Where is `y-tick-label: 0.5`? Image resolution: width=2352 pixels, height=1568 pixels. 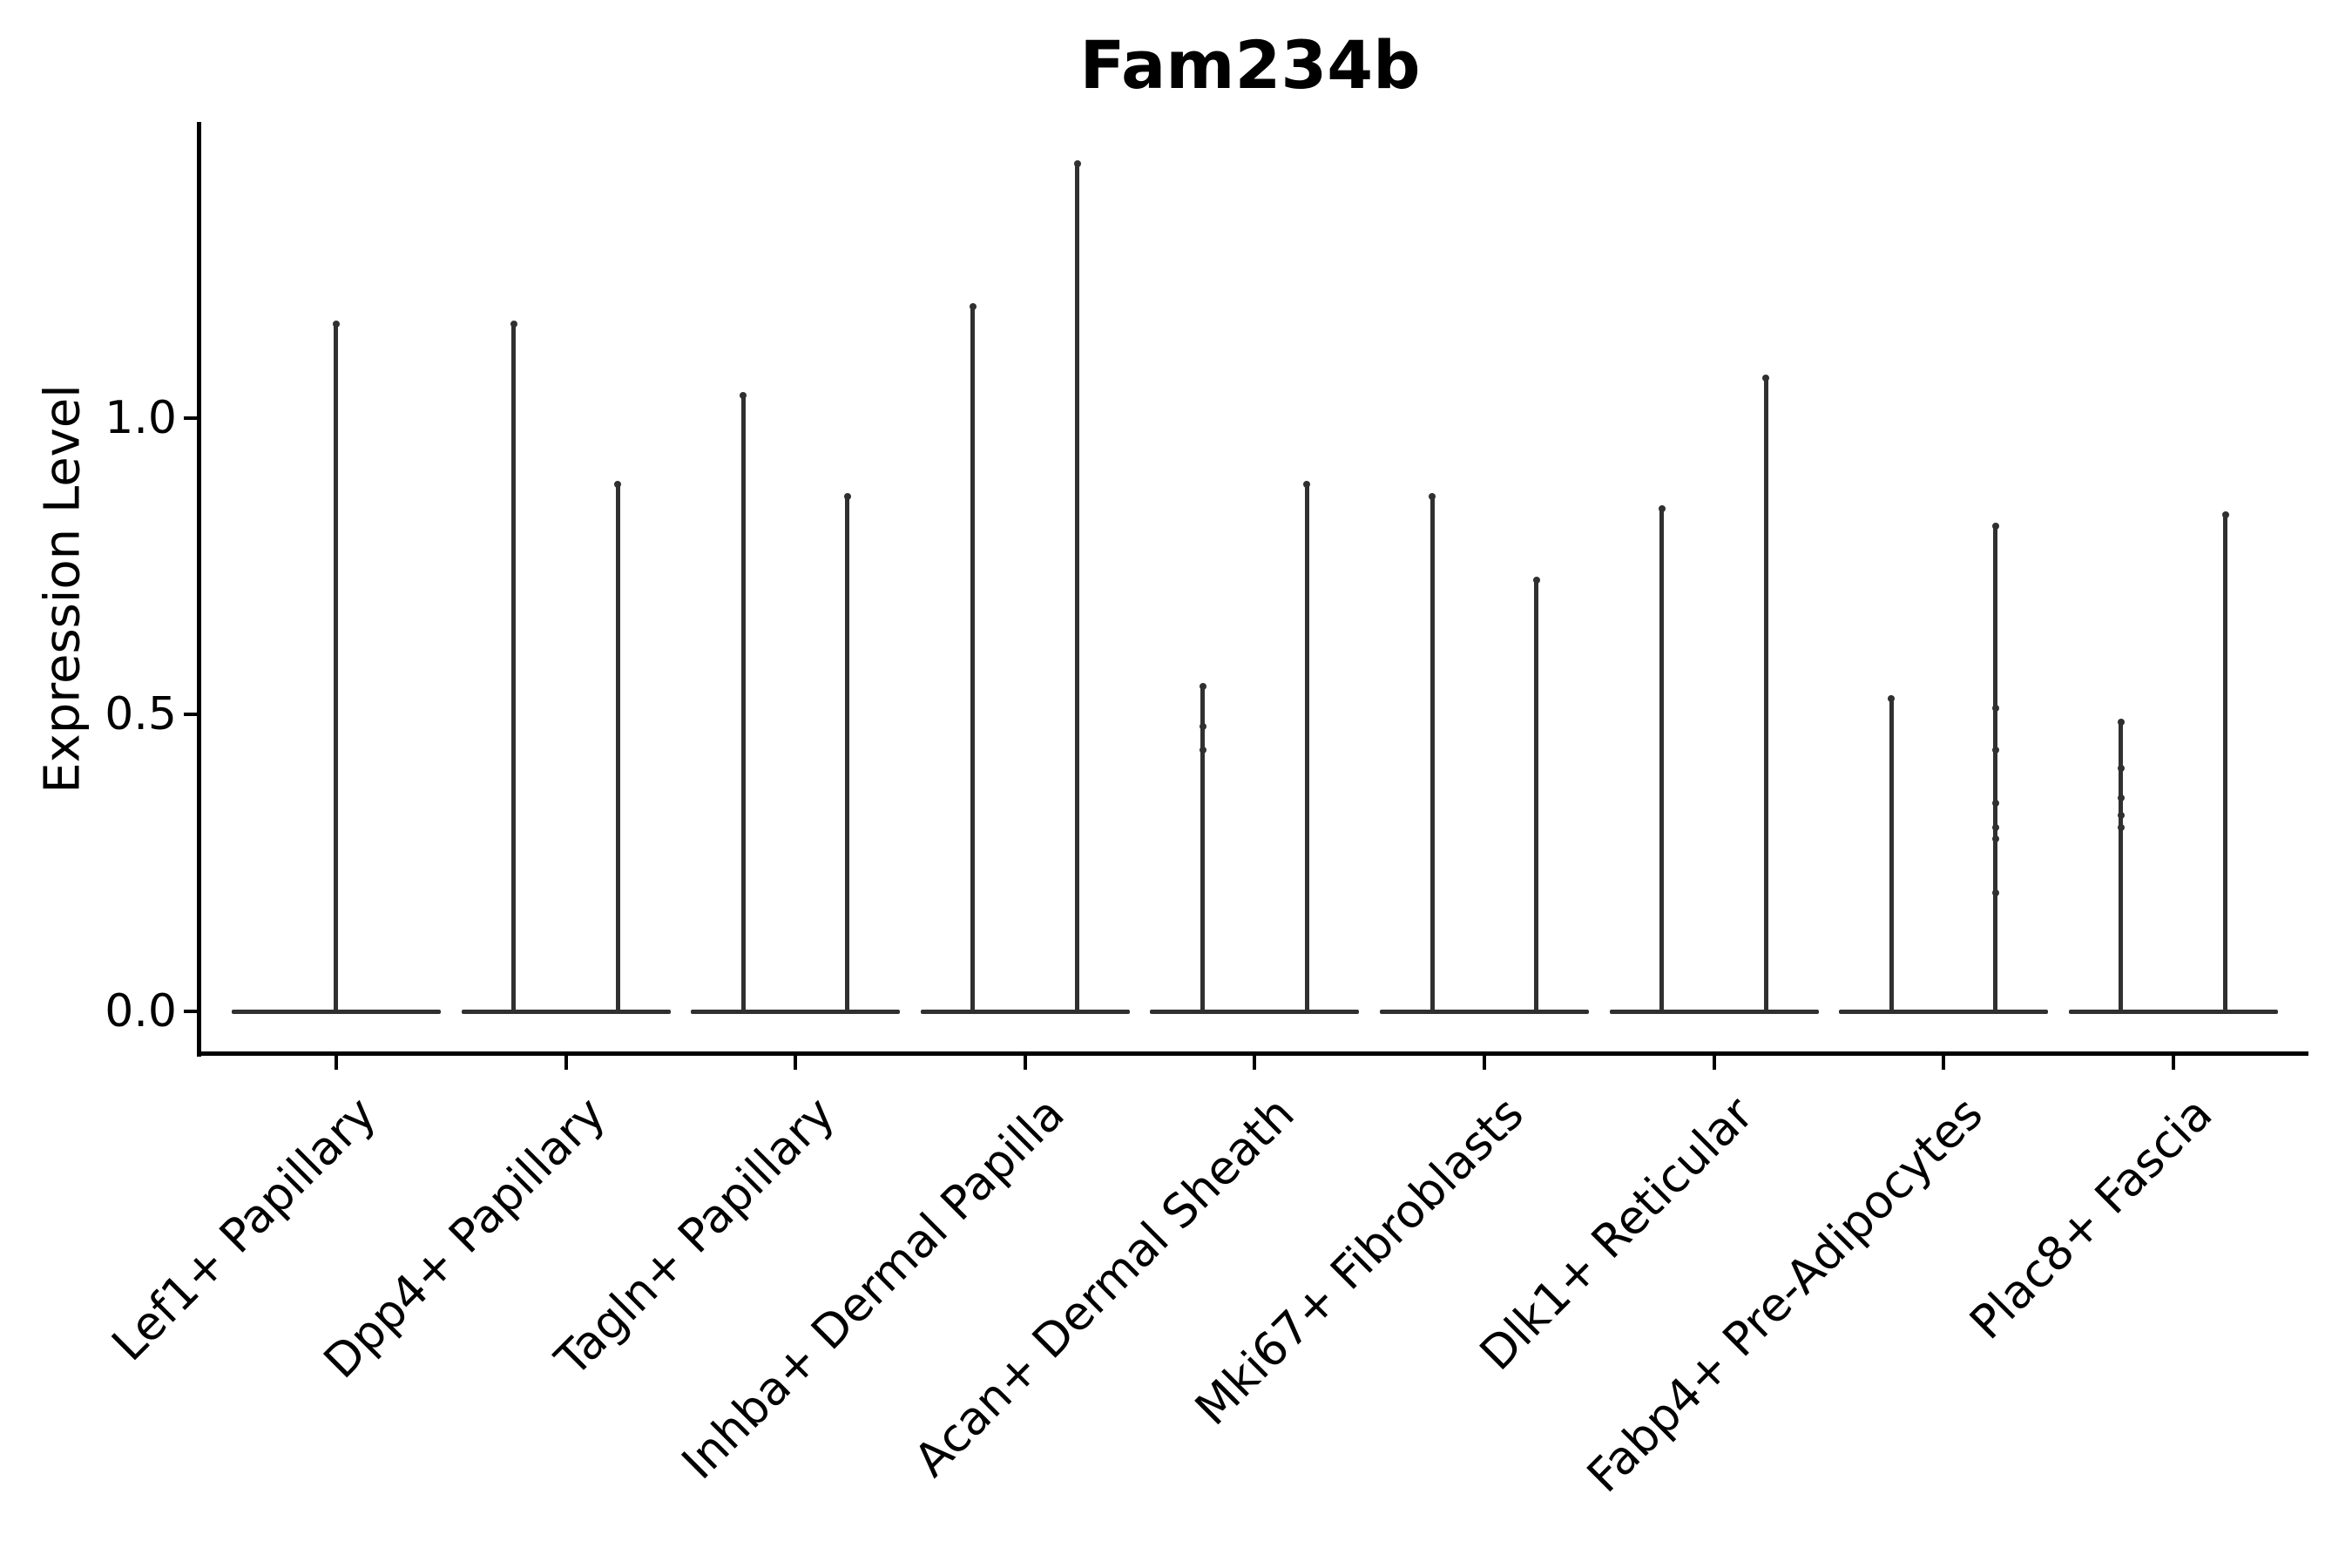 y-tick-label: 0.5 is located at coordinates (141, 714).